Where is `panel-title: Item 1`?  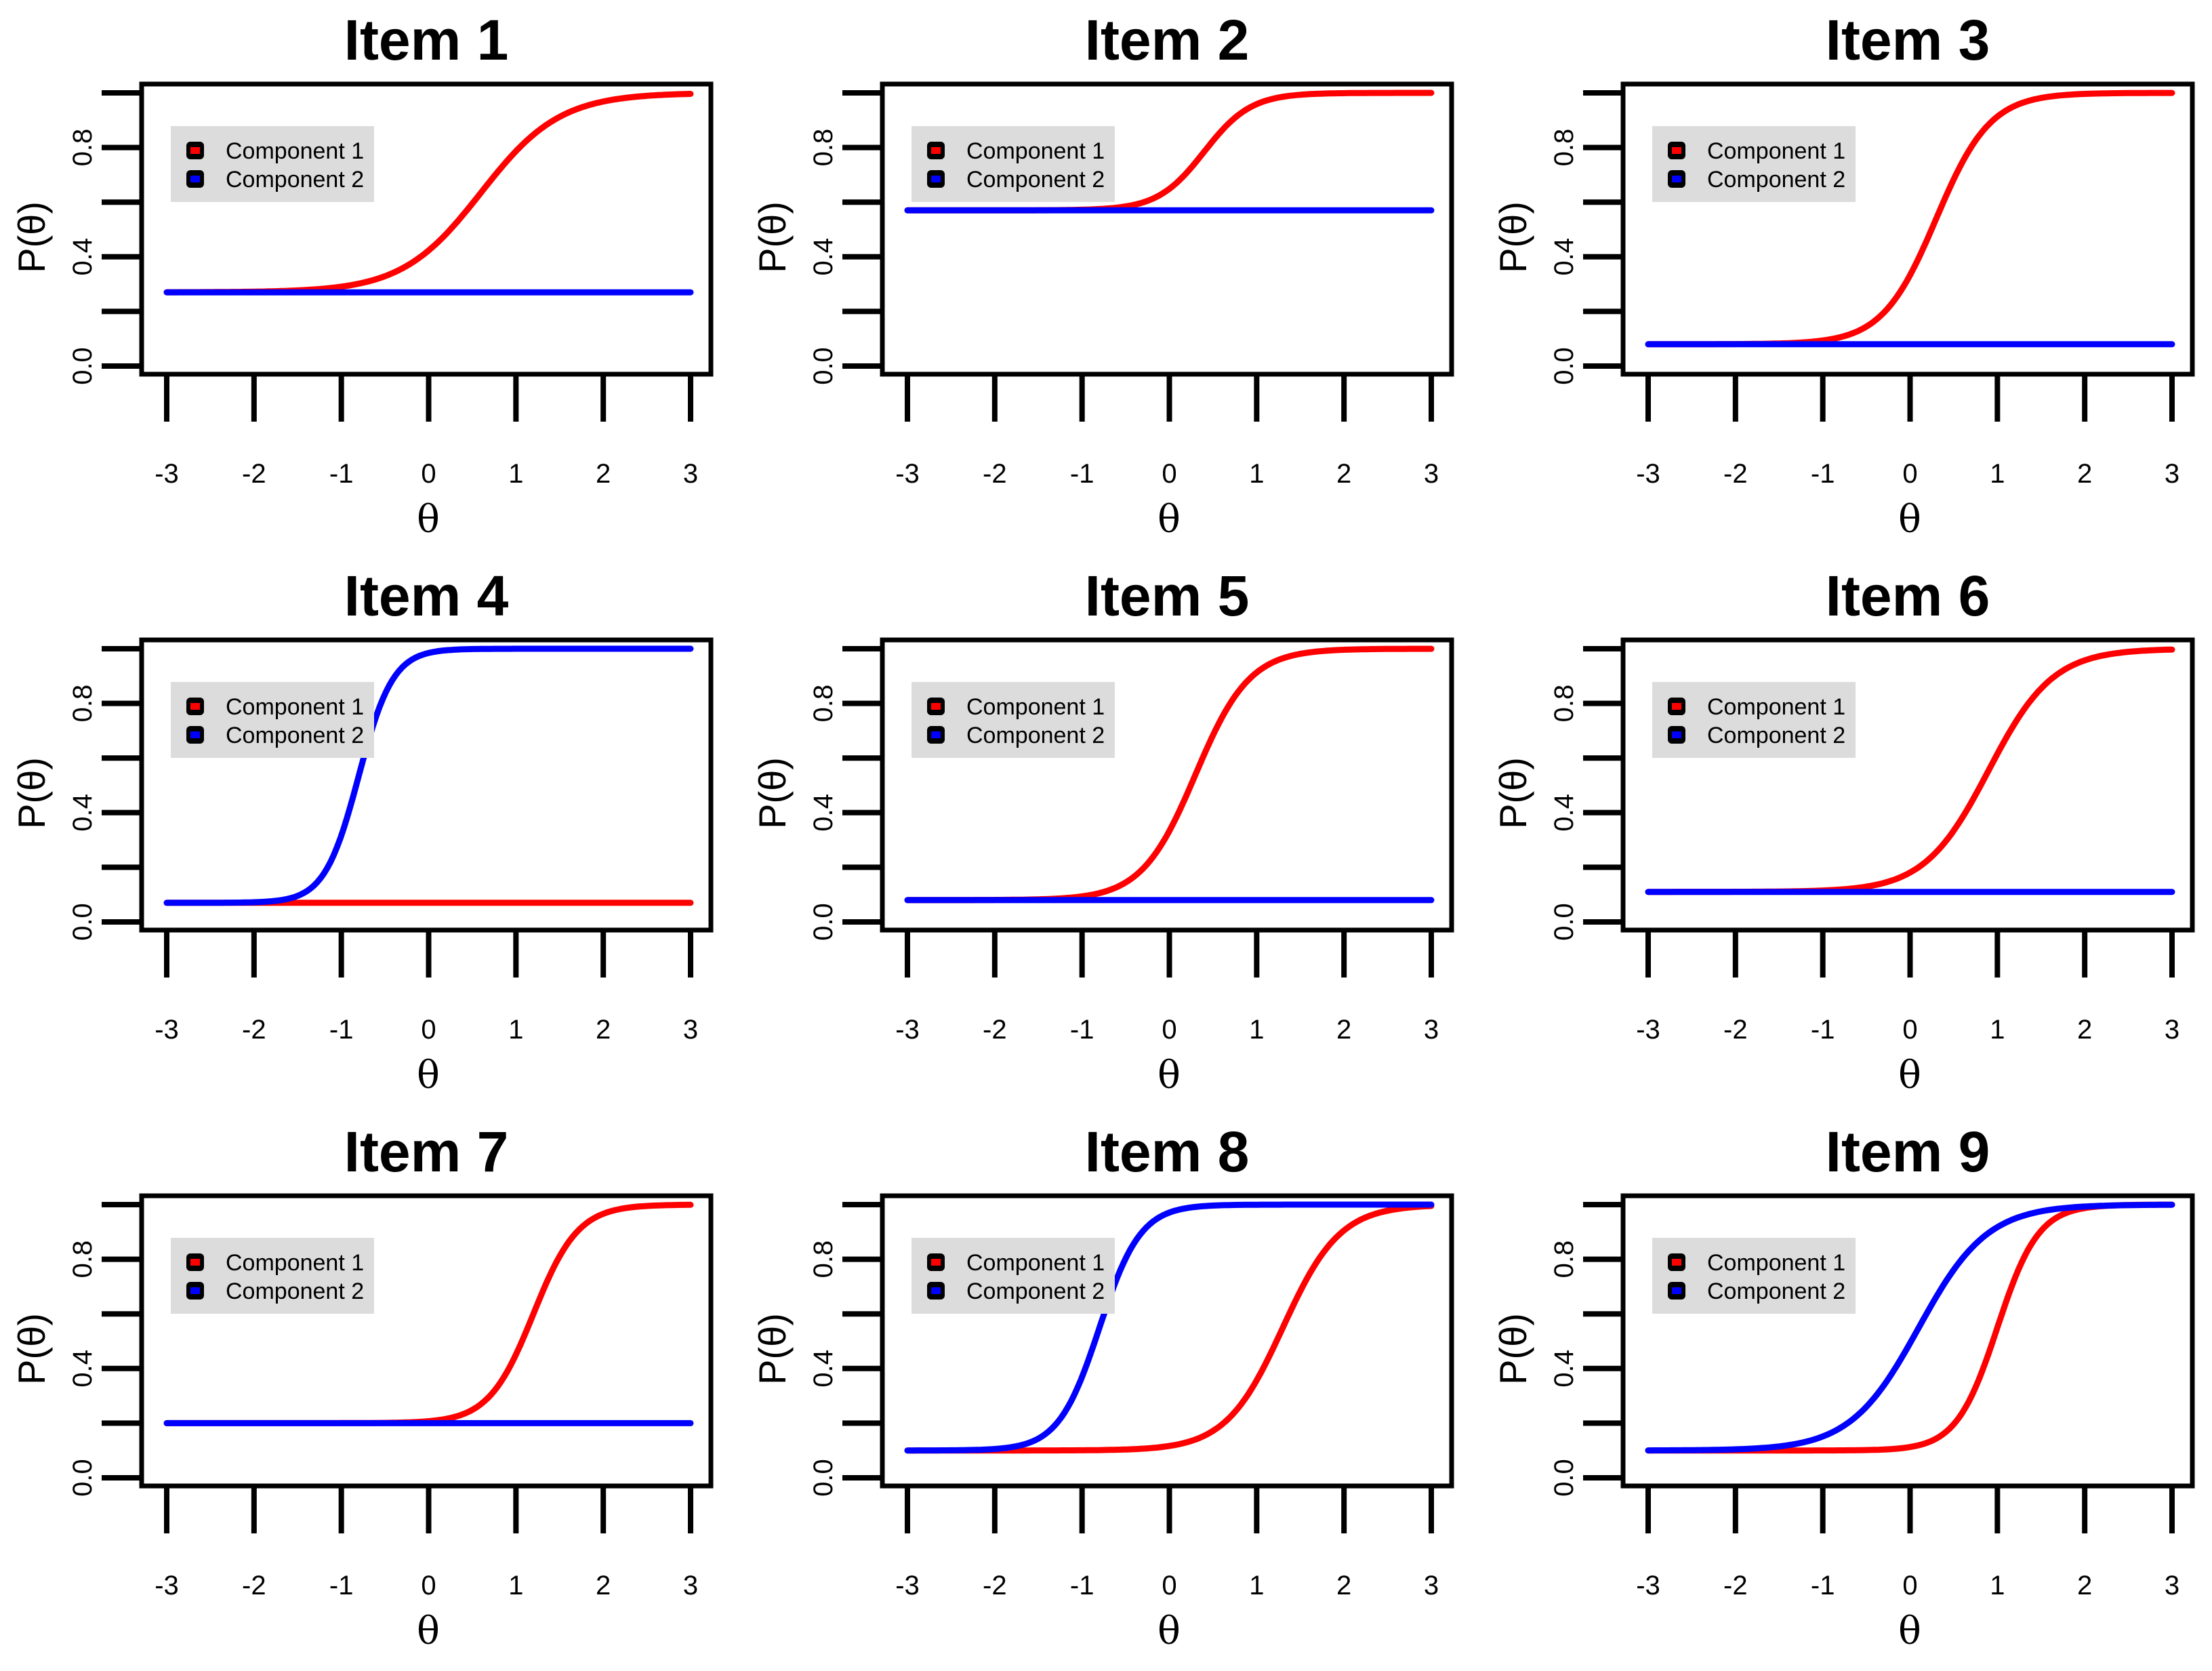 panel-title: Item 1 is located at coordinates (426, 40).